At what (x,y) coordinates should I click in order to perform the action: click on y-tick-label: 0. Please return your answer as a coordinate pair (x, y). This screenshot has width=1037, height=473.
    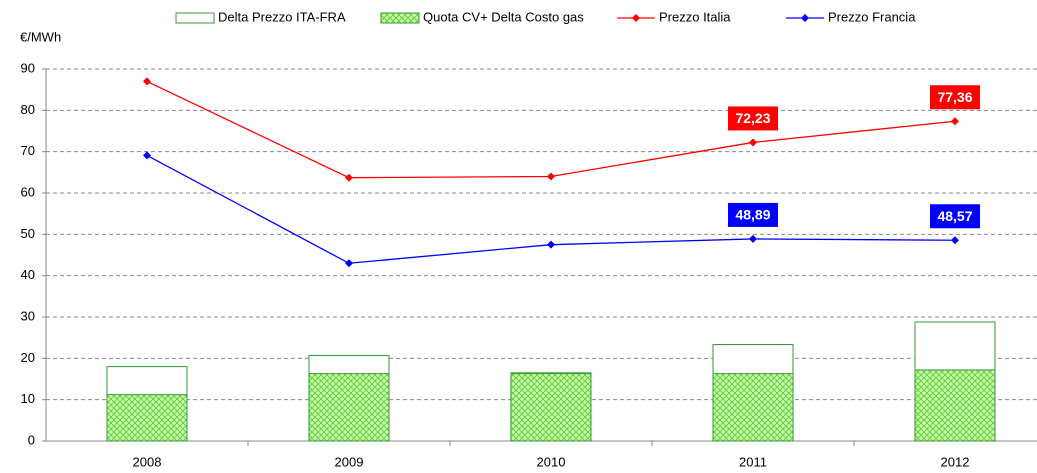
    Looking at the image, I should click on (31, 439).